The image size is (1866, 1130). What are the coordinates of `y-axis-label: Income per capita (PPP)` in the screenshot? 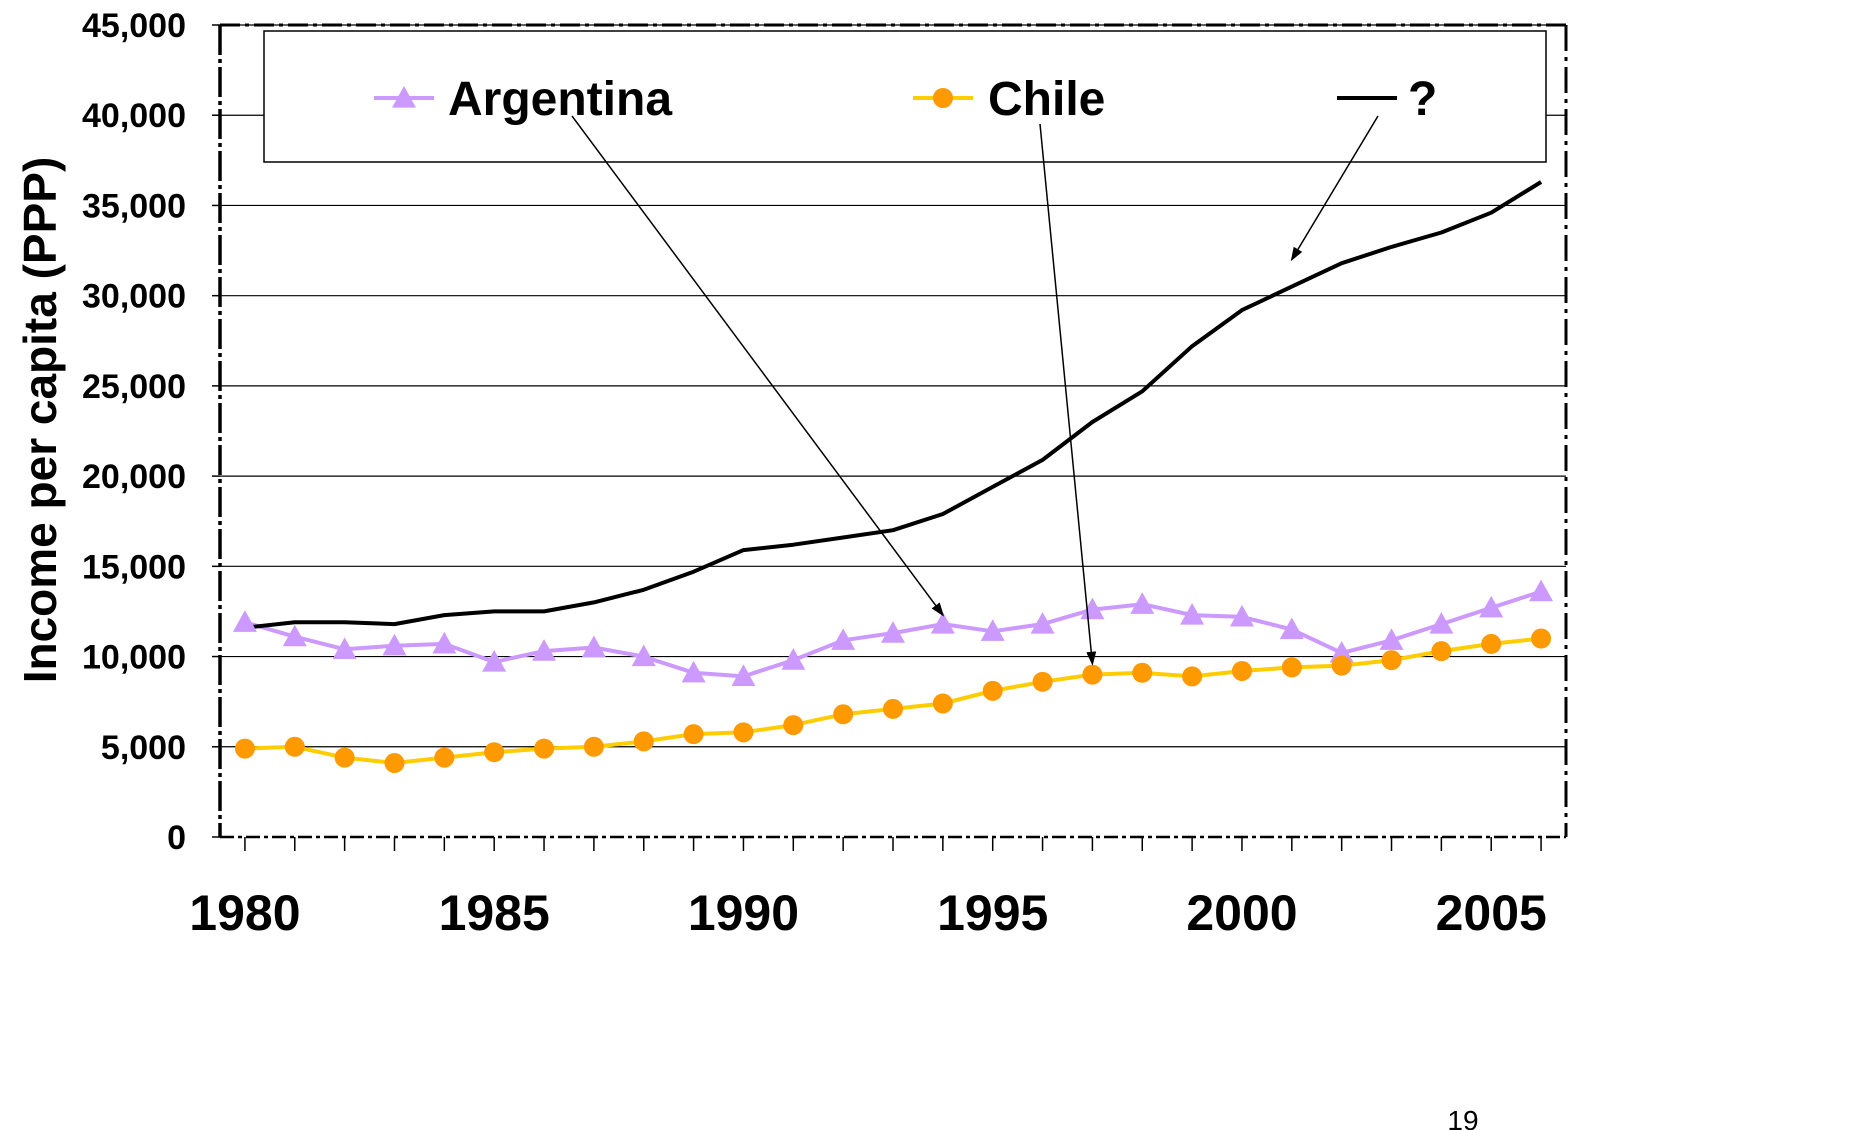 It's located at (40, 420).